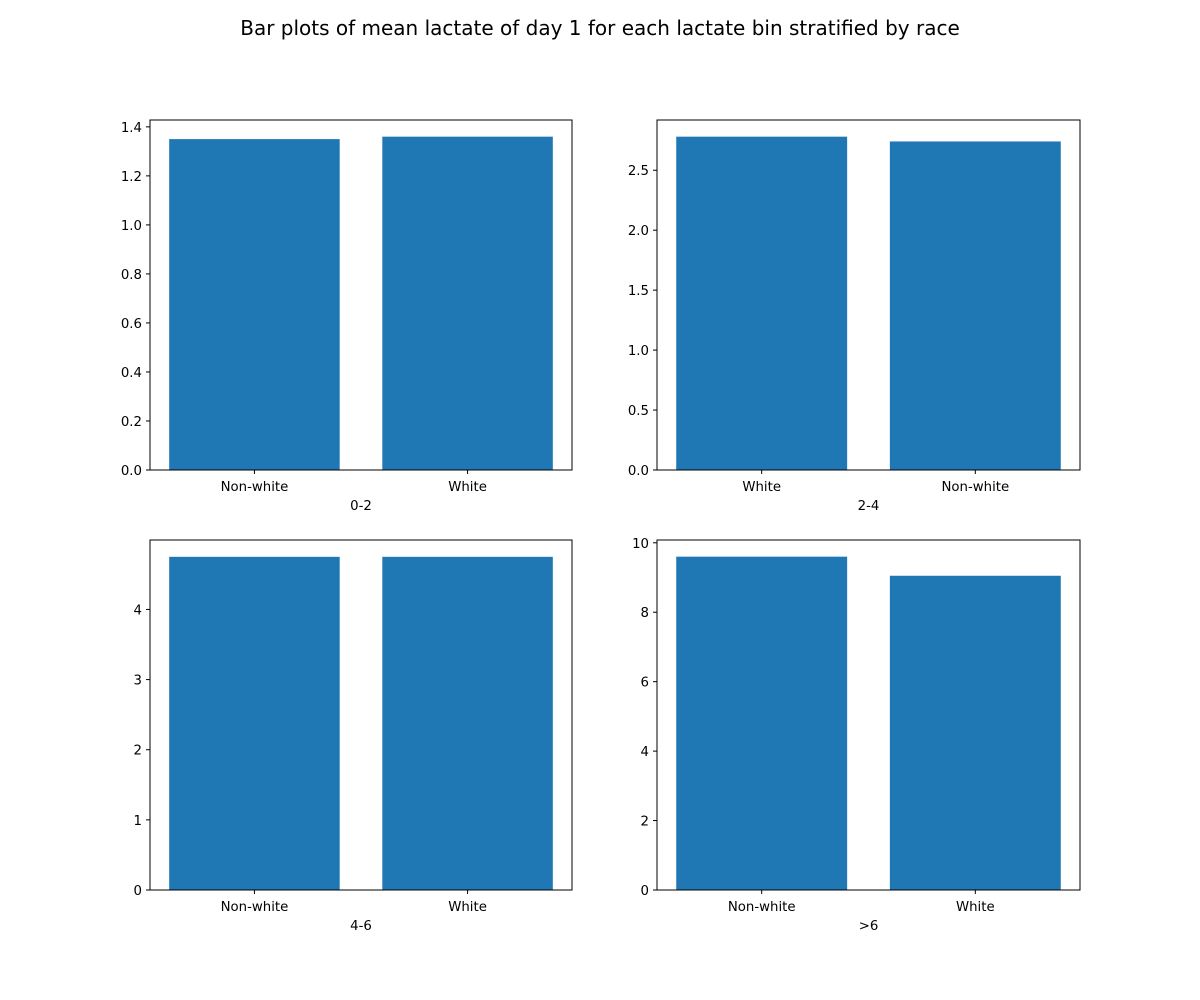  I want to click on x-axis-label: 0-2, so click(361, 506).